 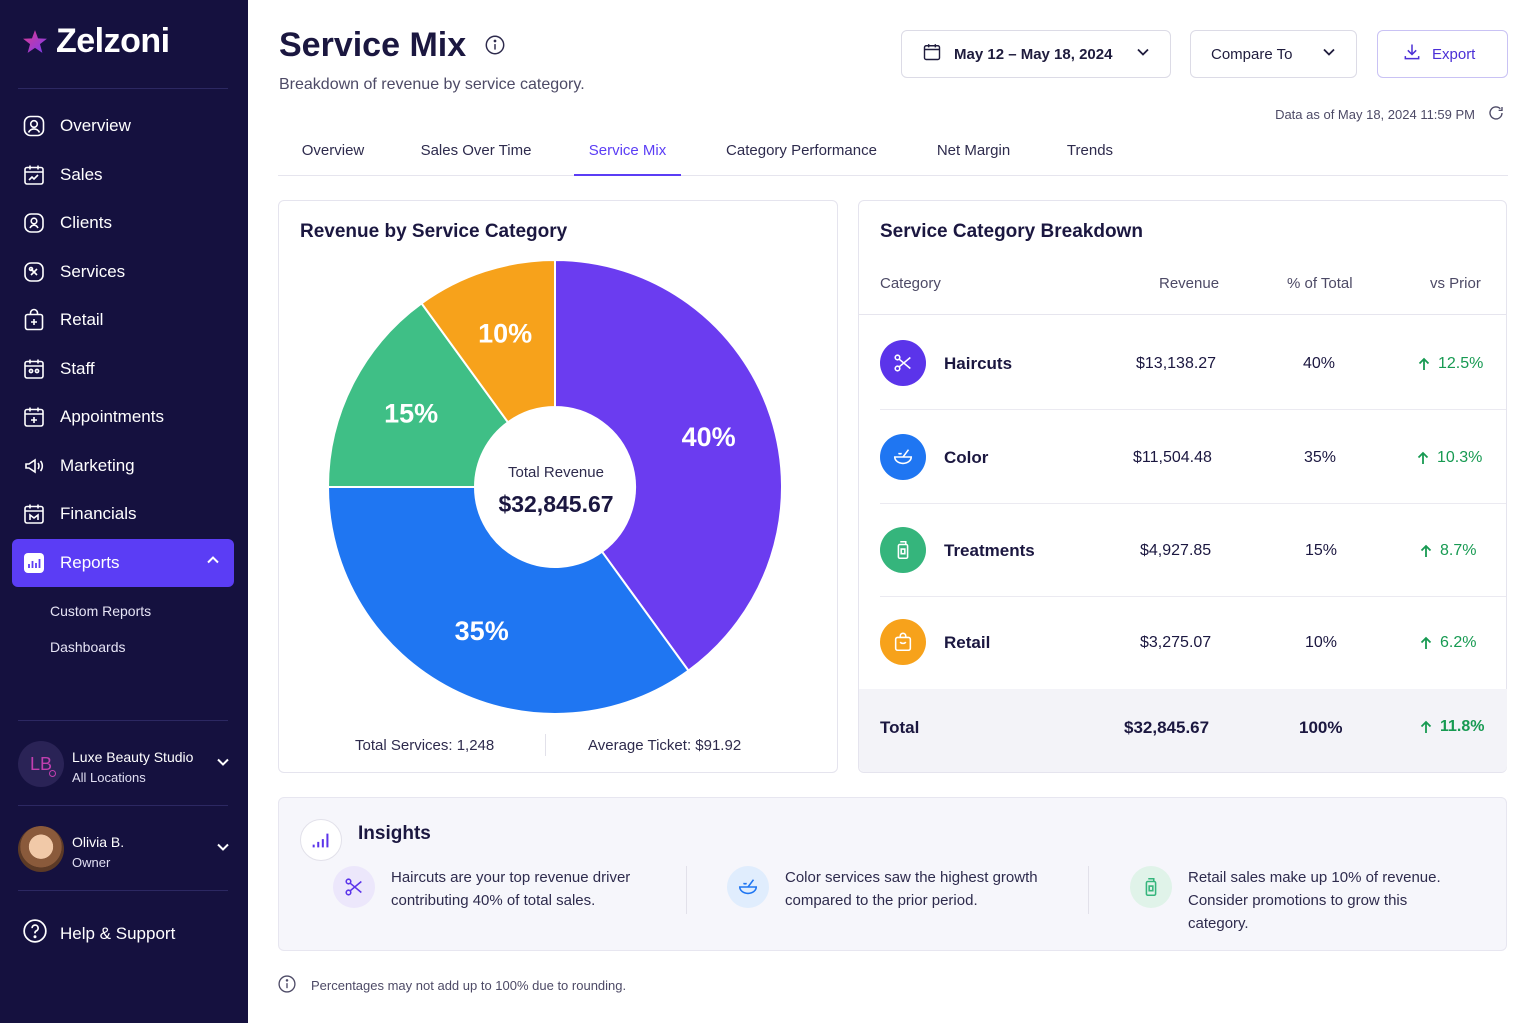 What do you see at coordinates (123, 126) in the screenshot?
I see `sidebar-item-overview: Overview` at bounding box center [123, 126].